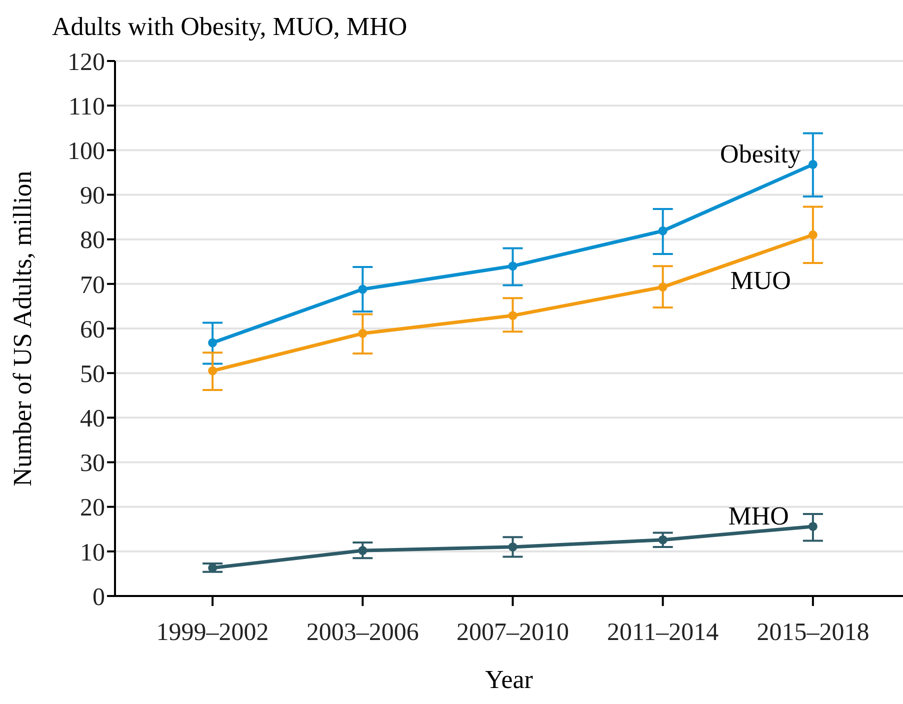 The image size is (903, 704). Describe the element at coordinates (92, 240) in the screenshot. I see `y-tick-label: 80` at that location.